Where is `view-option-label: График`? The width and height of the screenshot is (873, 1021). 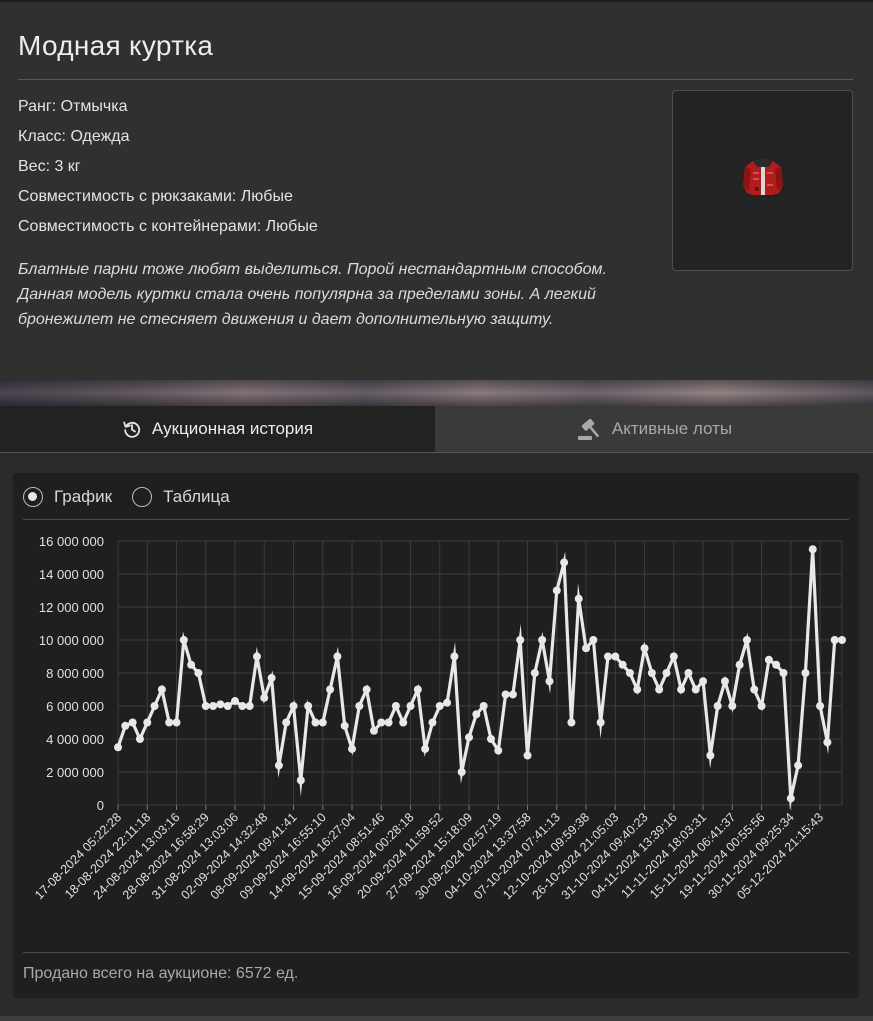 view-option-label: График is located at coordinates (83, 496).